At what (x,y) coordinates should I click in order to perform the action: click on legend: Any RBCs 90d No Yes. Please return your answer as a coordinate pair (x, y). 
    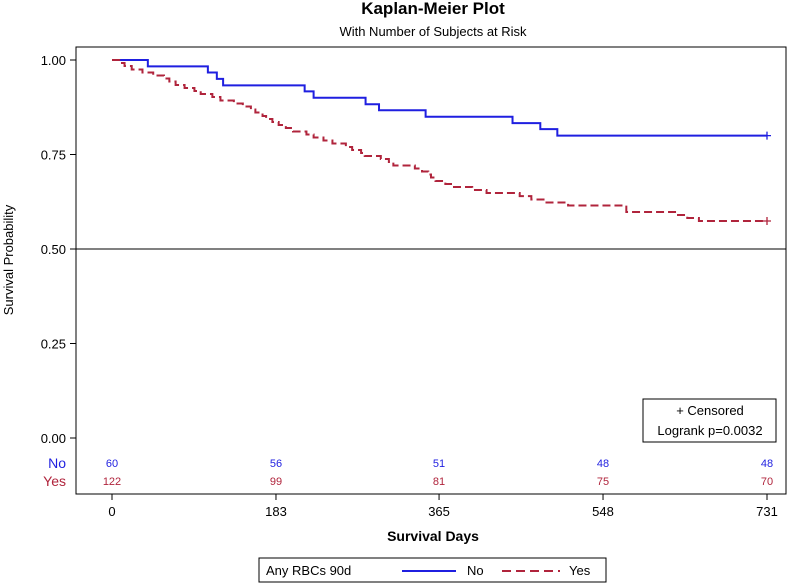
    Looking at the image, I should click on (432, 570).